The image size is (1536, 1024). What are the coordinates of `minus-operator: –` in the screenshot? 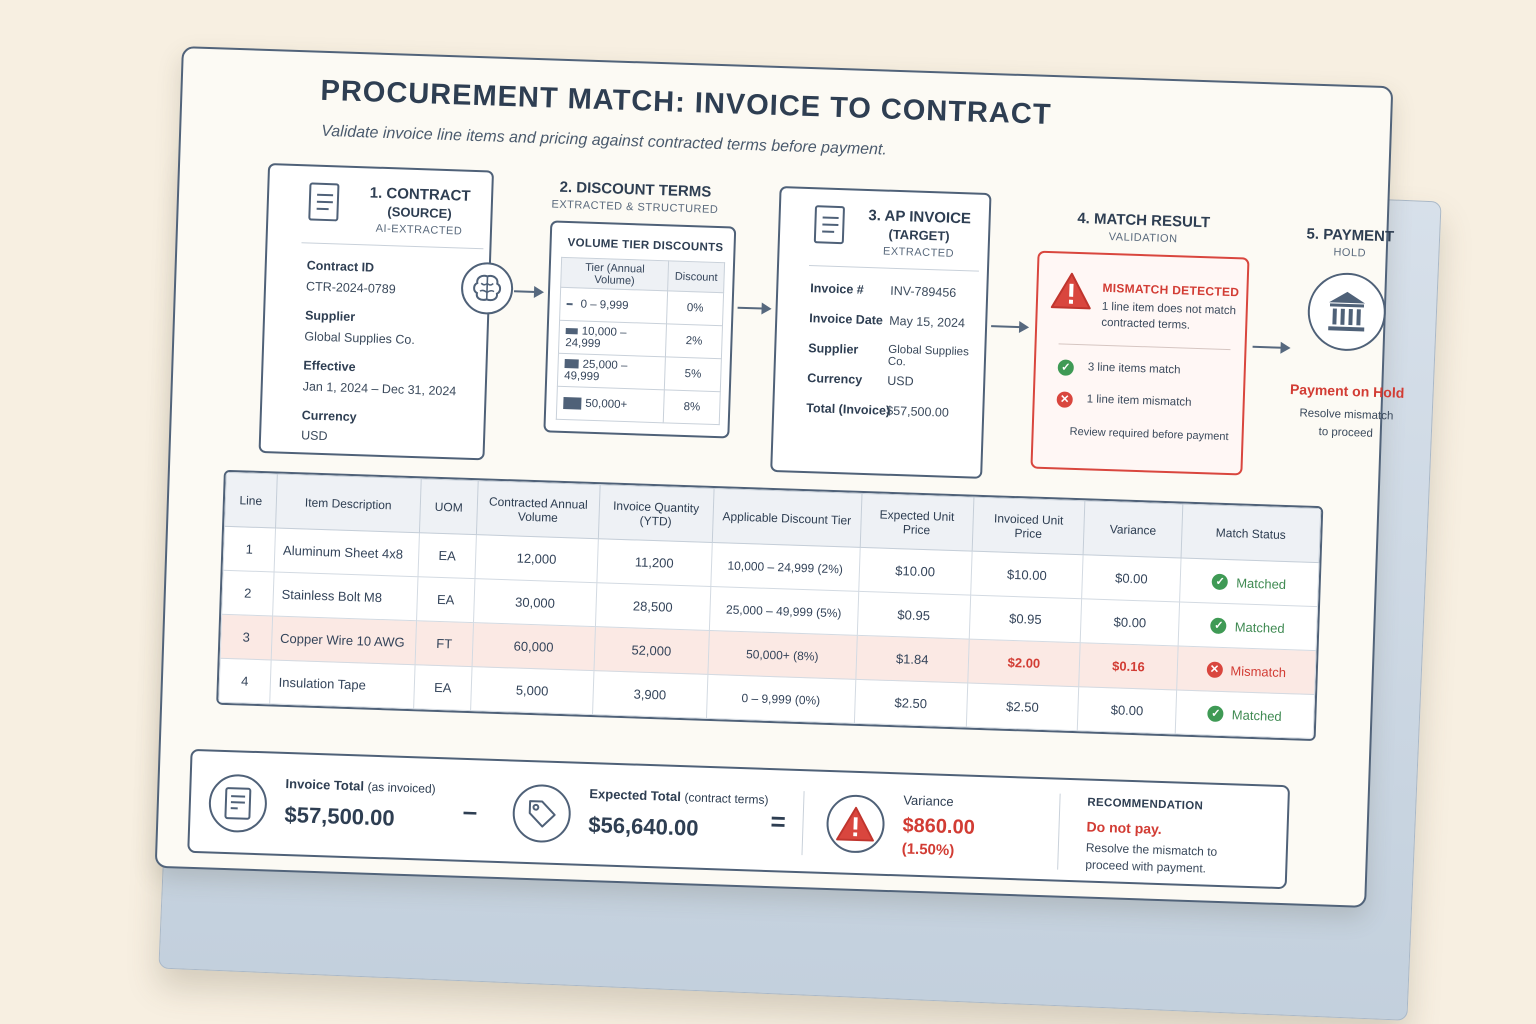 It's located at (470, 811).